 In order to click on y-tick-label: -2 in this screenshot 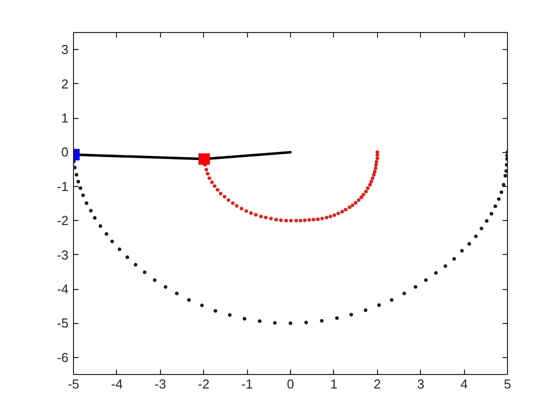, I will do `click(62, 220)`.